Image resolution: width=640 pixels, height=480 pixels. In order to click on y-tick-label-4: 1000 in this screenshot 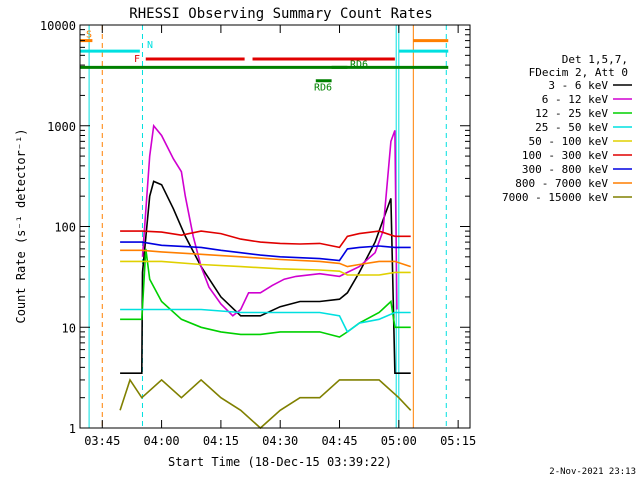, I will do `click(61, 127)`.